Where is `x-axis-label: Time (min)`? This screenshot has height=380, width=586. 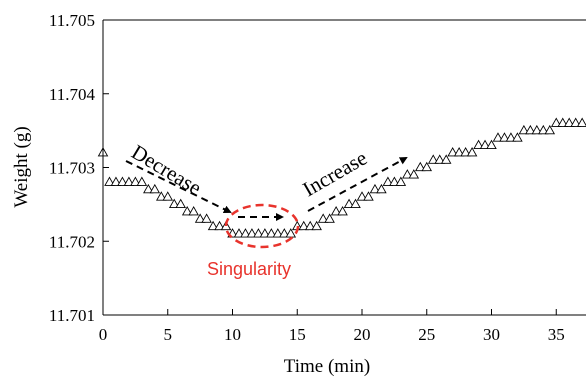 x-axis-label: Time (min) is located at coordinates (327, 366).